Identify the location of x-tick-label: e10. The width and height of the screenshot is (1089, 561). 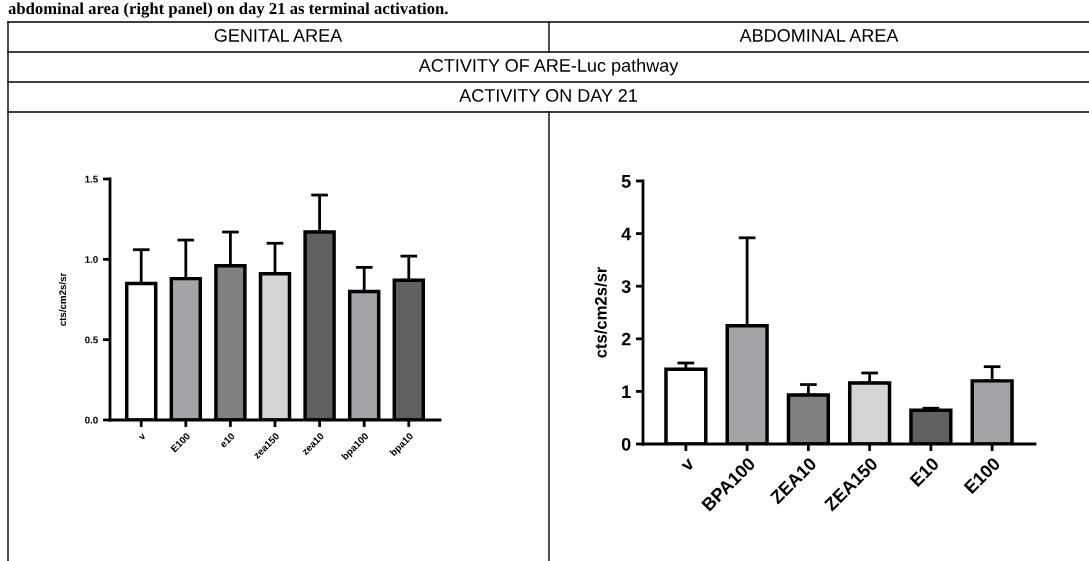
(227, 440).